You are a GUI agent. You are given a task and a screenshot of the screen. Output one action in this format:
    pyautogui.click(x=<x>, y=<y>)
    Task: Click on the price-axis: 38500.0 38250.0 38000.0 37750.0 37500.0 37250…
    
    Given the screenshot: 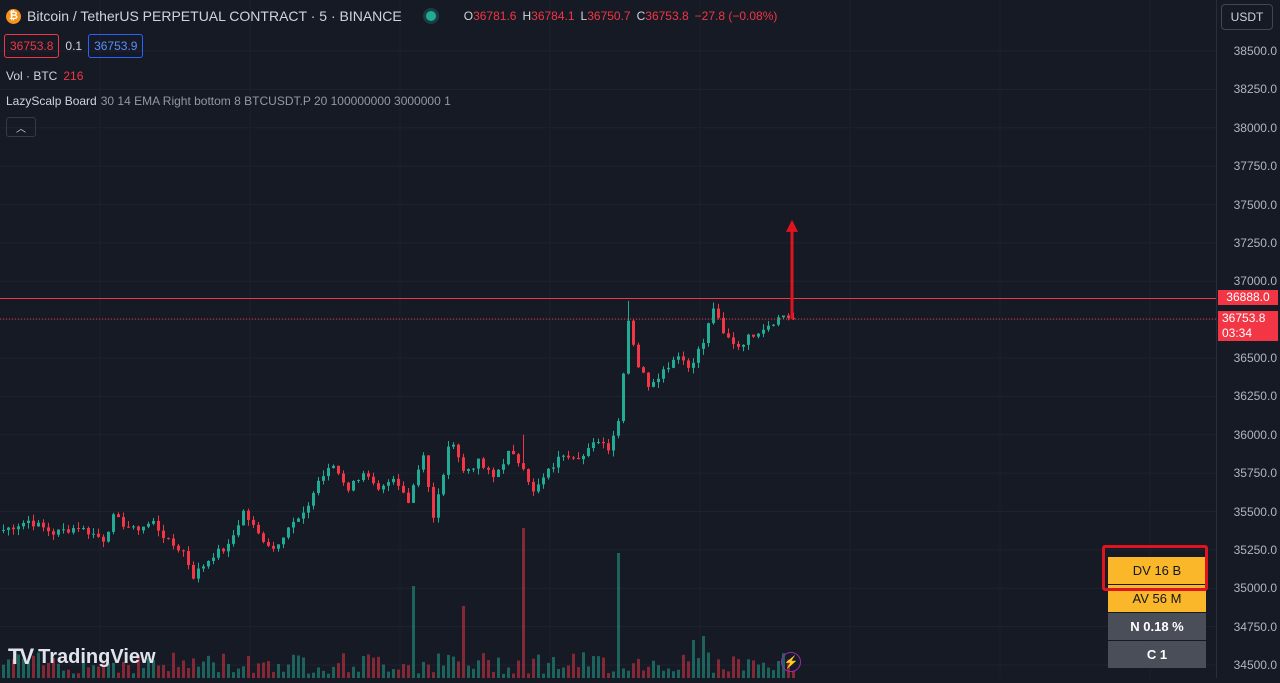 What is the action you would take?
    pyautogui.click(x=1248, y=339)
    